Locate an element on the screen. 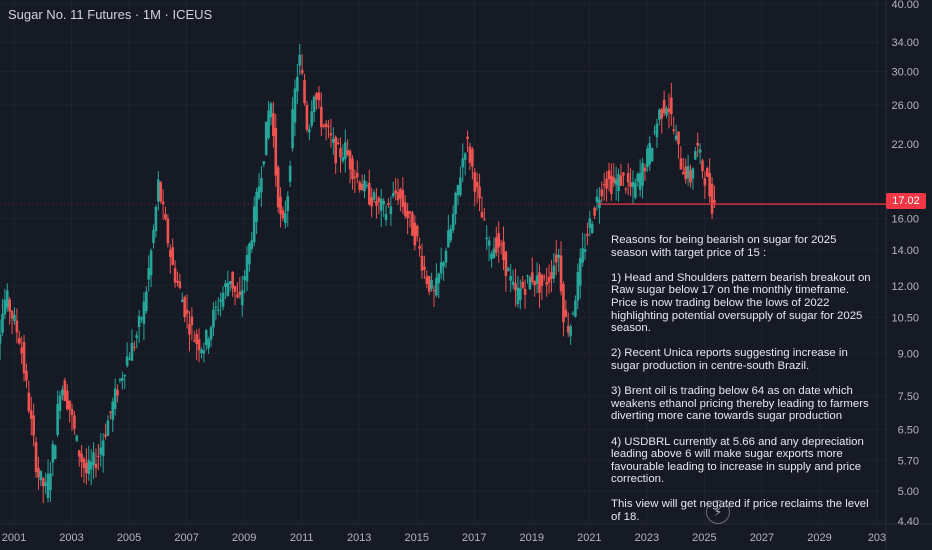 This screenshot has width=932, height=550. x-tick-label: 2001 is located at coordinates (14, 538).